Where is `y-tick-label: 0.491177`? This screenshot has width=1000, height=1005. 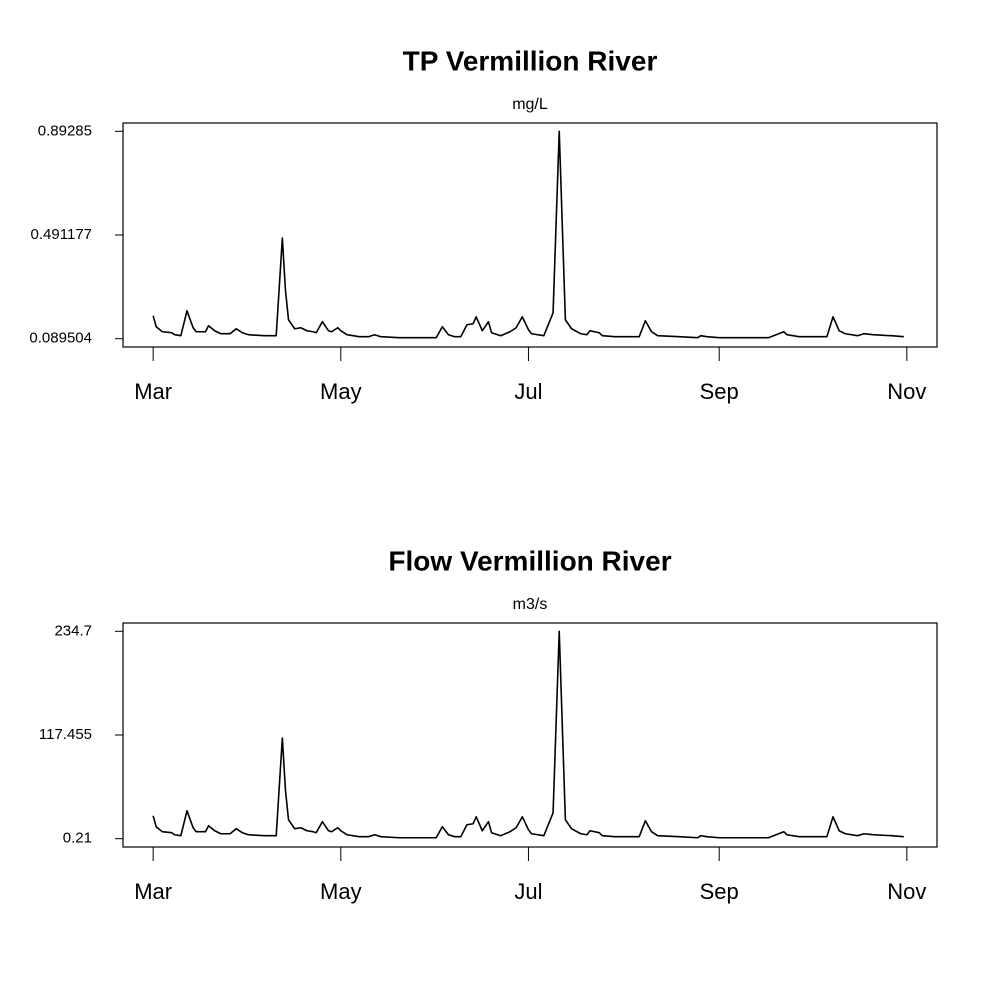
y-tick-label: 0.491177 is located at coordinates (61, 234).